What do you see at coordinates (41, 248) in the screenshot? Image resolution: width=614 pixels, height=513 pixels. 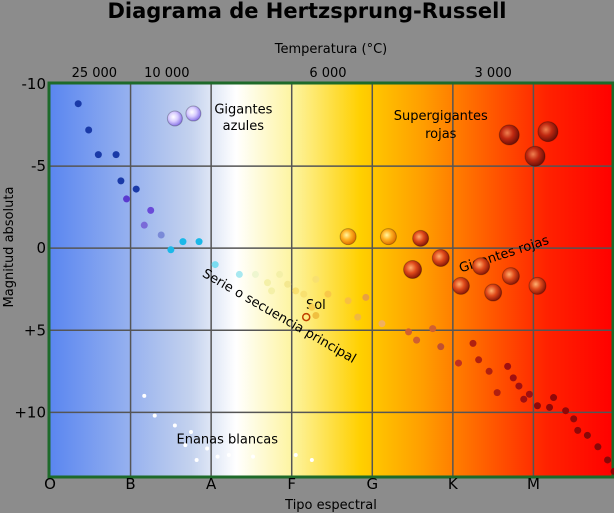 I see `magnitude-tick-label: 0` at bounding box center [41, 248].